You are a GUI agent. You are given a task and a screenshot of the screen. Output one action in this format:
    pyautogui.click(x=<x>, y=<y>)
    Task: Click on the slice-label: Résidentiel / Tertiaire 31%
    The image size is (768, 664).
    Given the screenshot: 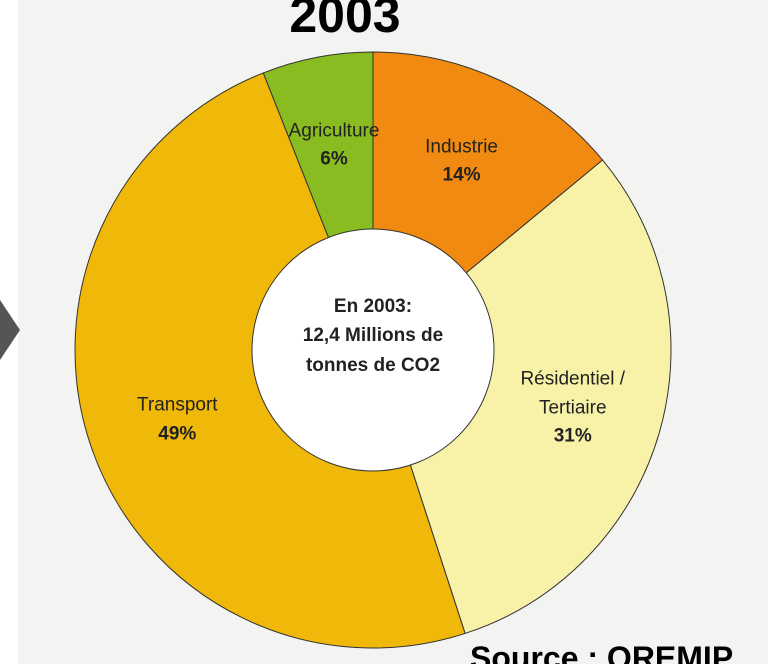 What is the action you would take?
    pyautogui.click(x=573, y=408)
    